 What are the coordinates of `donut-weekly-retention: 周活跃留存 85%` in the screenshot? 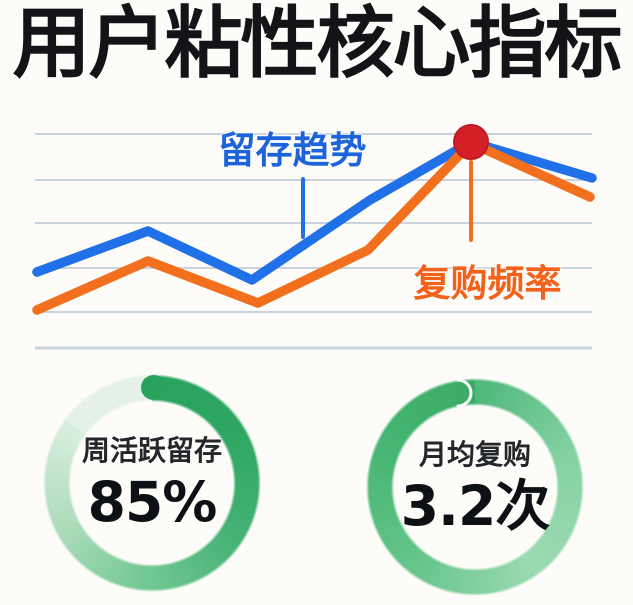 It's located at (152, 483).